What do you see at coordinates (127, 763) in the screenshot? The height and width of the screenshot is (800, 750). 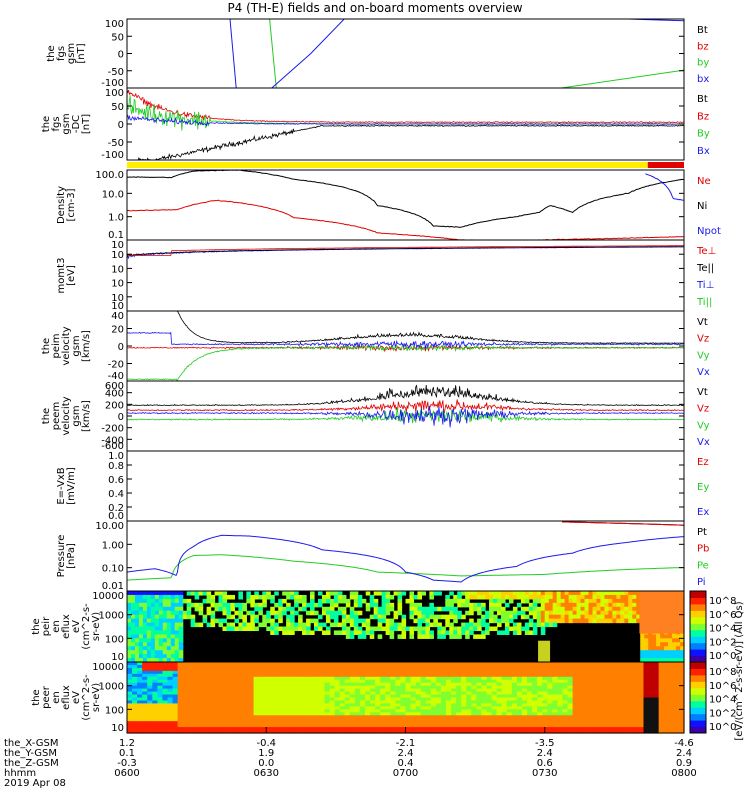 I see `footer-value: -0.3` at bounding box center [127, 763].